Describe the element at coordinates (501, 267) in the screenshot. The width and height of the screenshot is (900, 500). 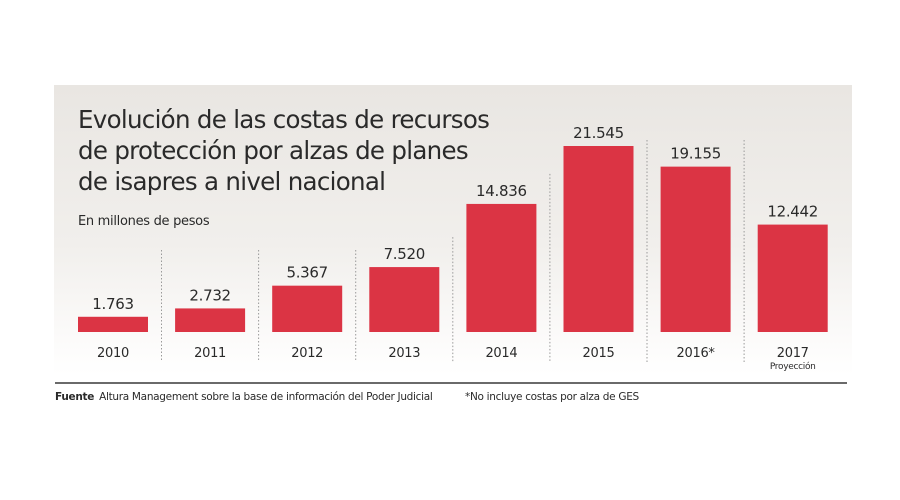
I see `bar-2014` at that location.